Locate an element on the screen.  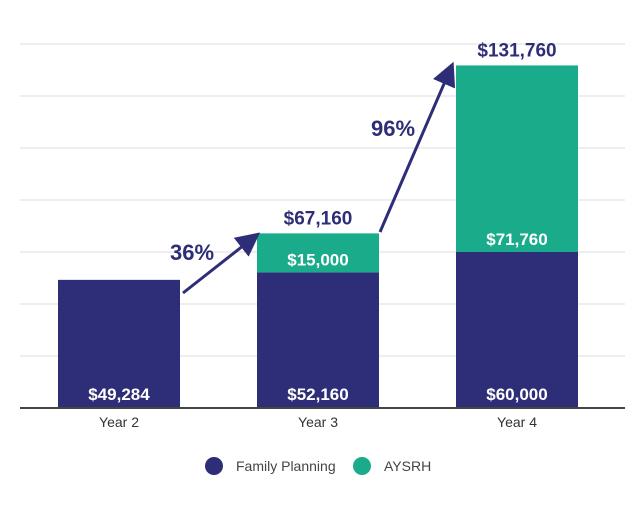
x-tick-label: Year 3 is located at coordinates (318, 422).